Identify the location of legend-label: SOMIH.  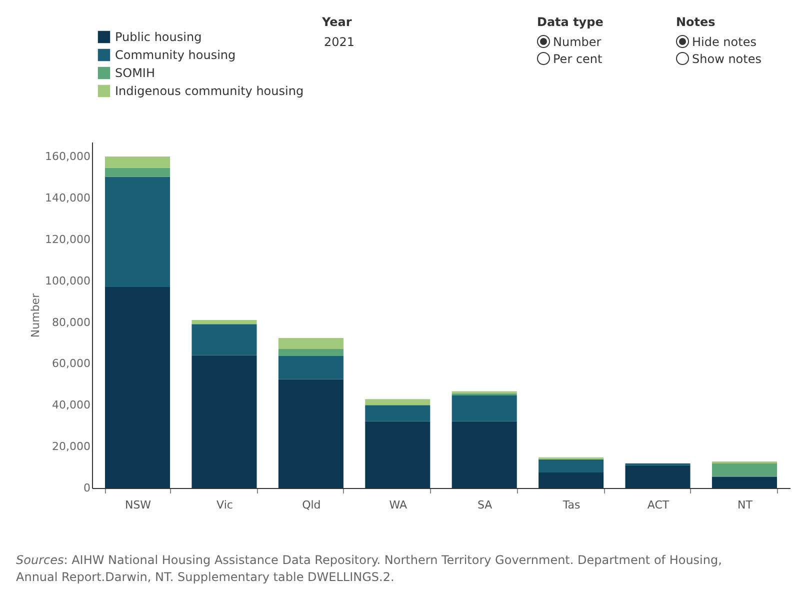
(135, 73).